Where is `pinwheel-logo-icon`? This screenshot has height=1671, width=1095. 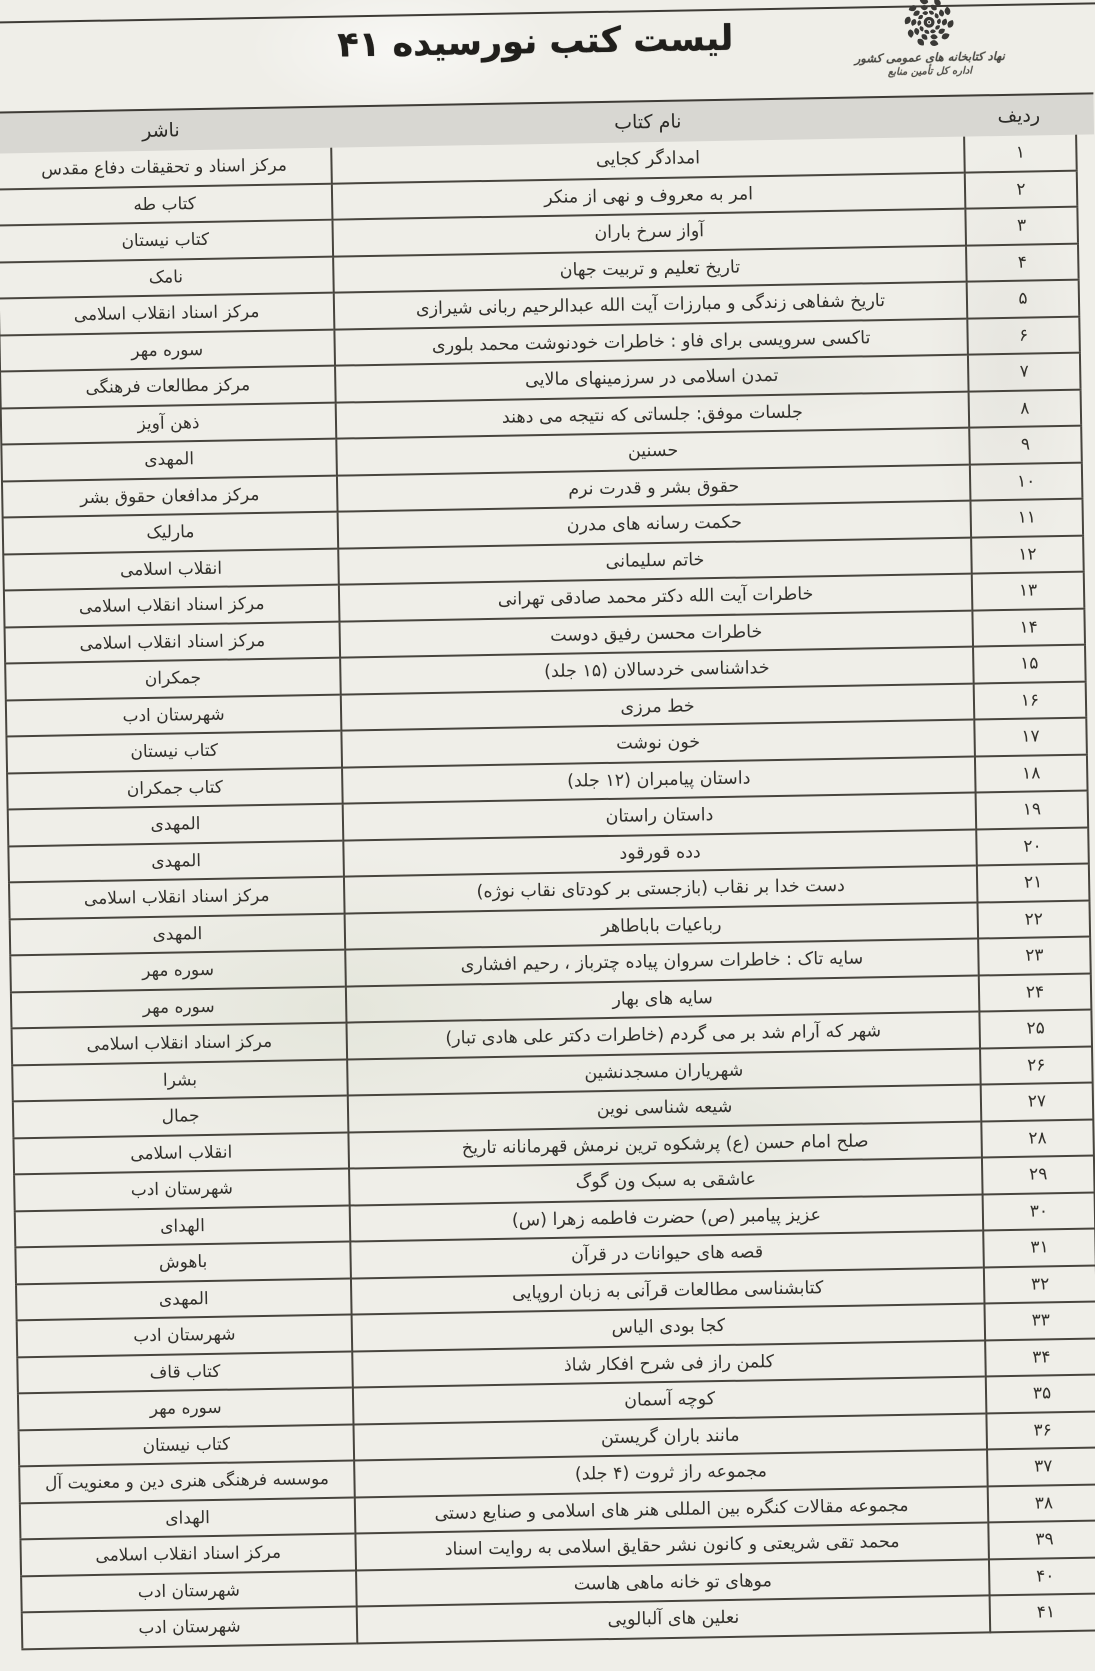 pinwheel-logo-icon is located at coordinates (929, 24).